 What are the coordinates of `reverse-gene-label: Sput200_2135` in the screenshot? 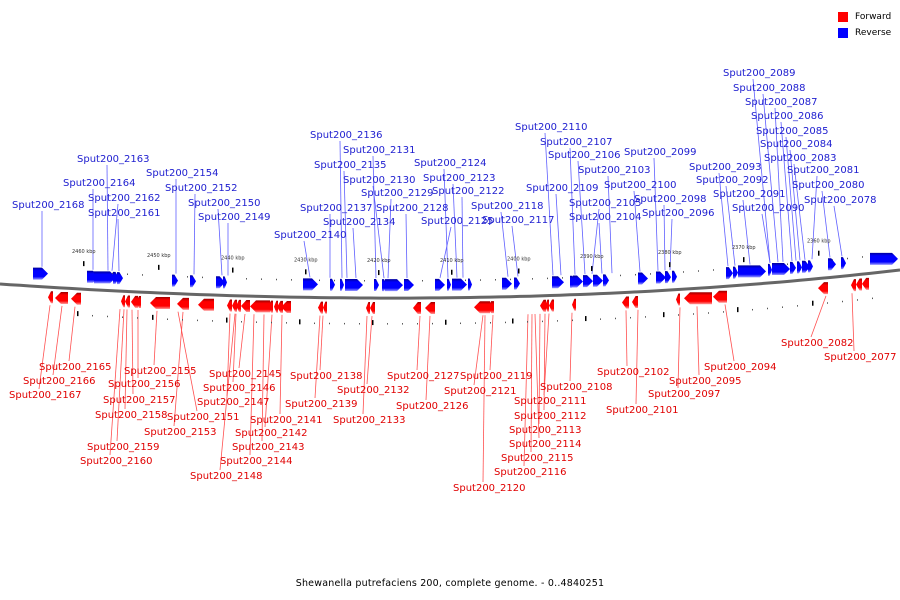 It's located at (350, 165).